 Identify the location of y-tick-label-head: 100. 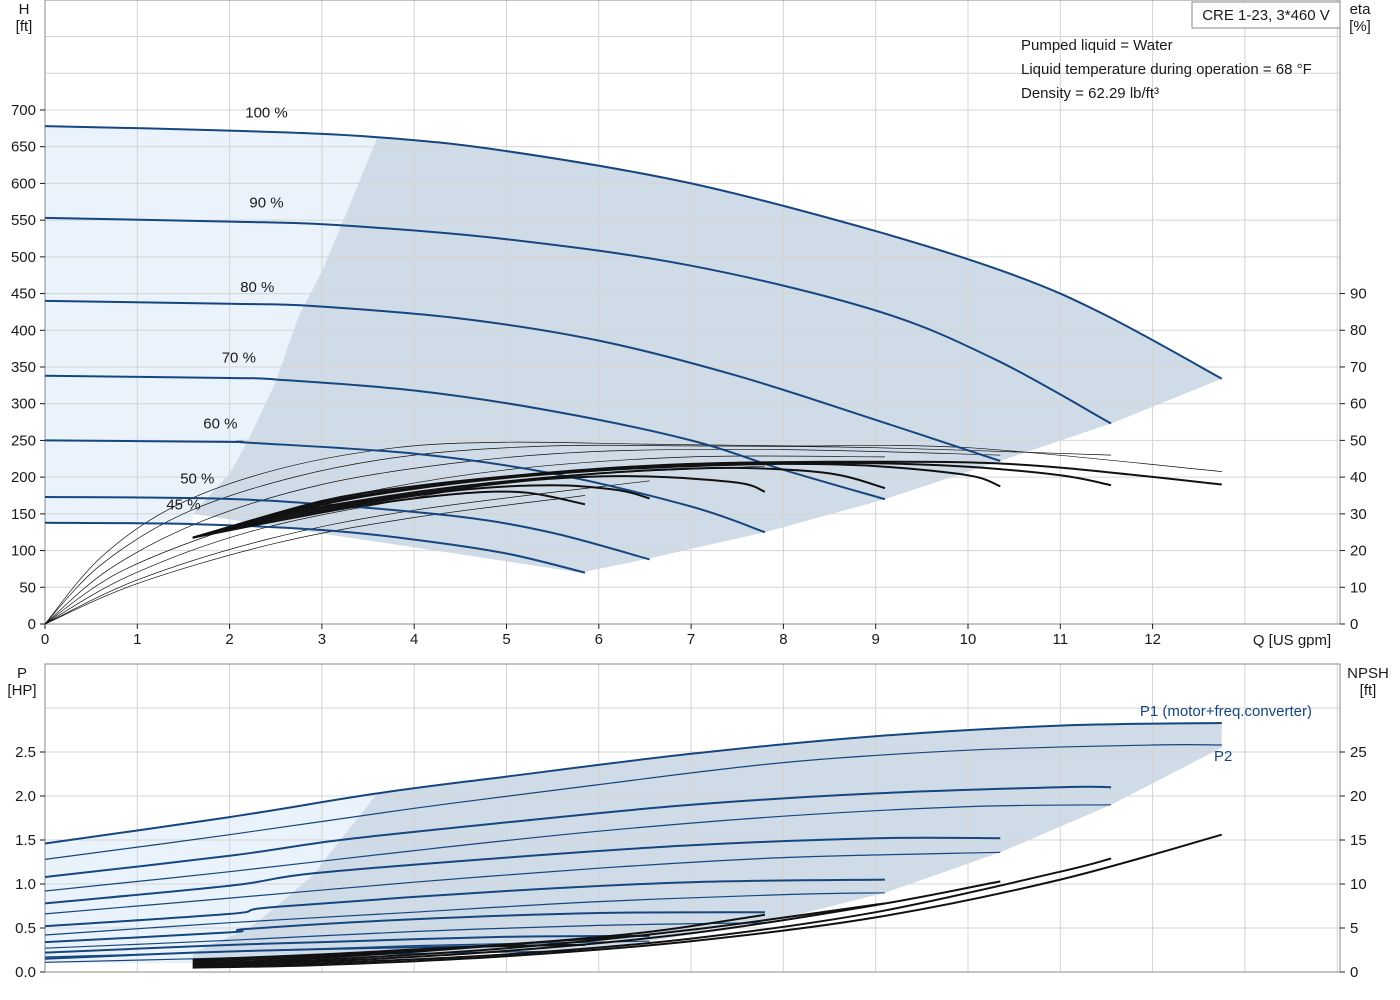
(23, 551).